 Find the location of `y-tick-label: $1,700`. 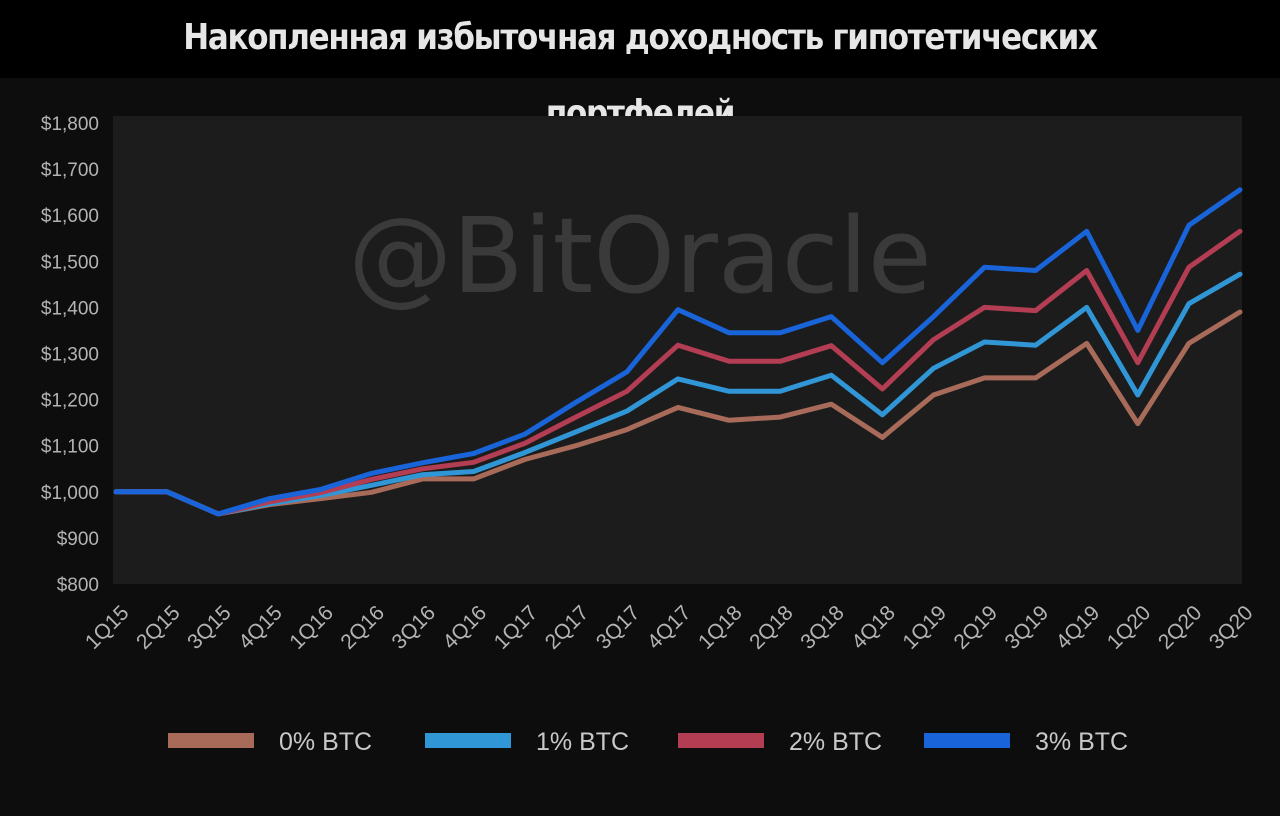

y-tick-label: $1,700 is located at coordinates (70, 170).